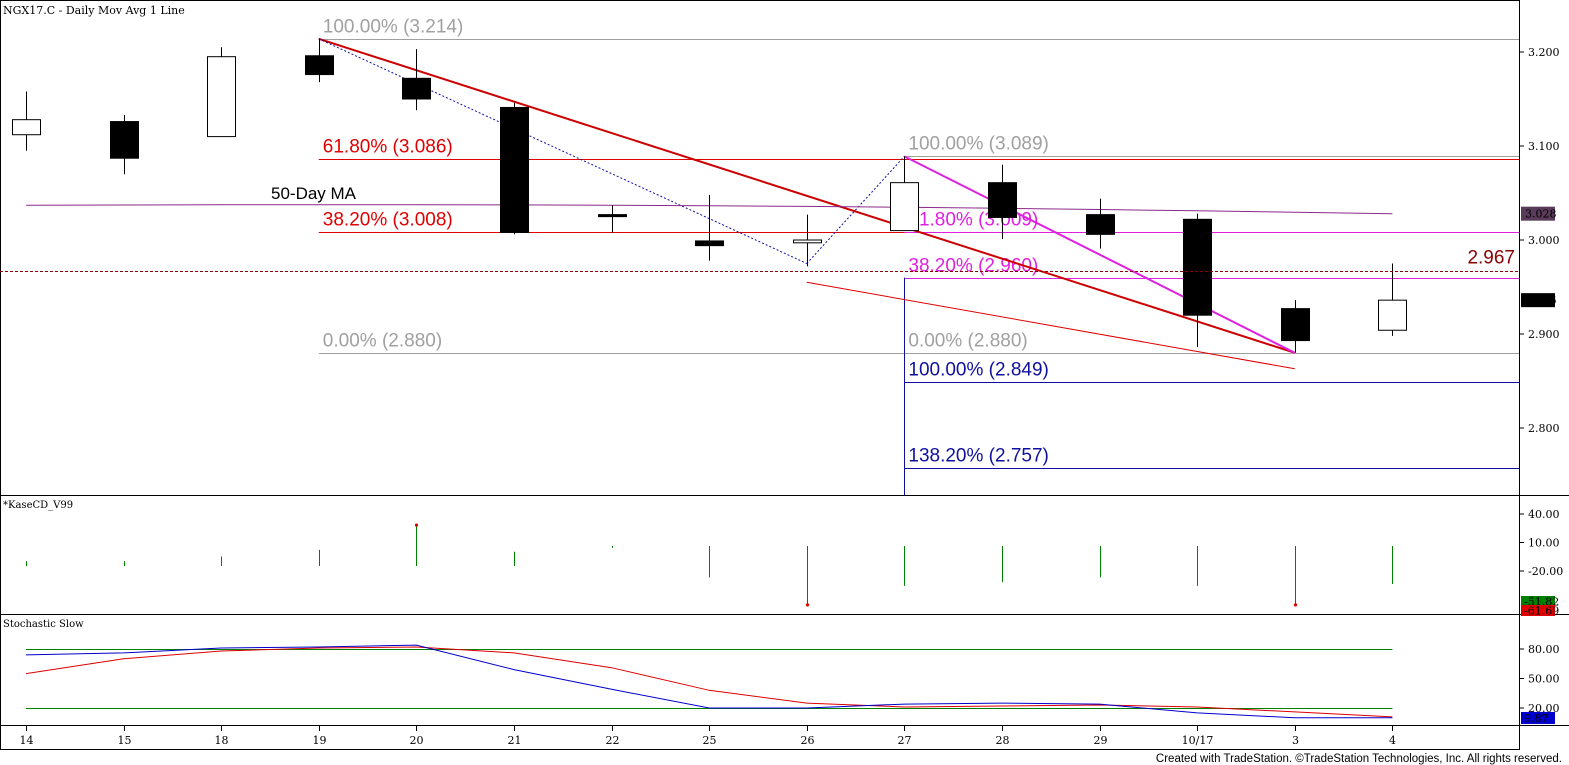 This screenshot has height=765, width=1569. I want to click on fib-label: 100.00% (3.089), so click(978, 144).